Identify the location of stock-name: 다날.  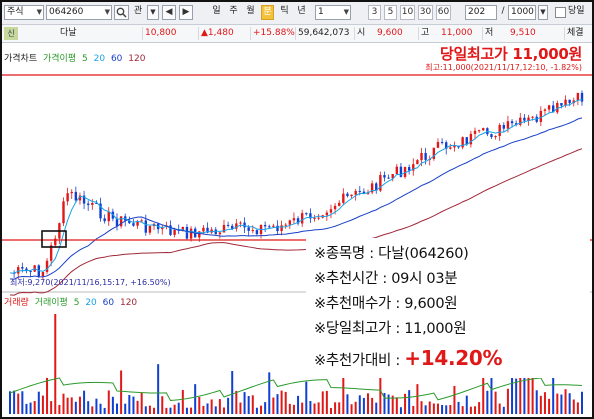
(68, 33).